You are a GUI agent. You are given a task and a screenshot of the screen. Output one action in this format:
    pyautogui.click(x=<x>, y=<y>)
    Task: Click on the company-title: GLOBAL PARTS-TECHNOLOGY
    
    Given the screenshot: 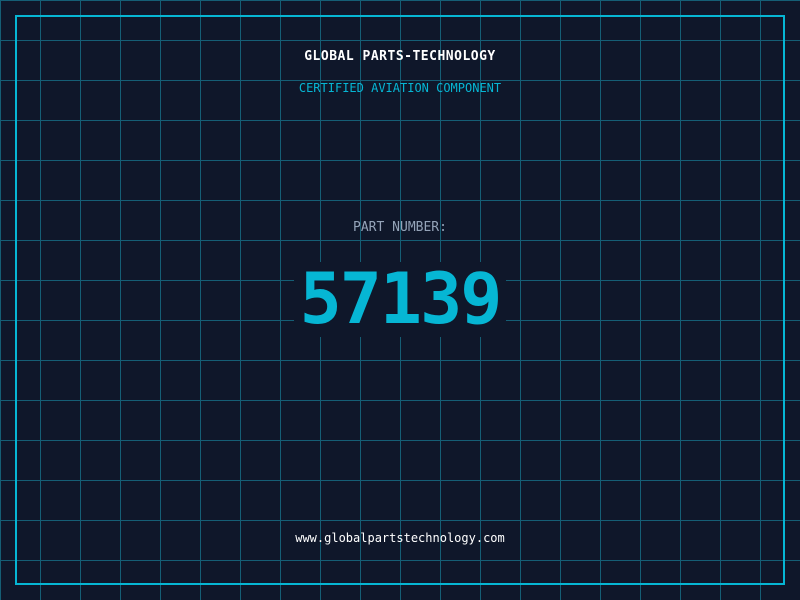 What is the action you would take?
    pyautogui.click(x=400, y=56)
    